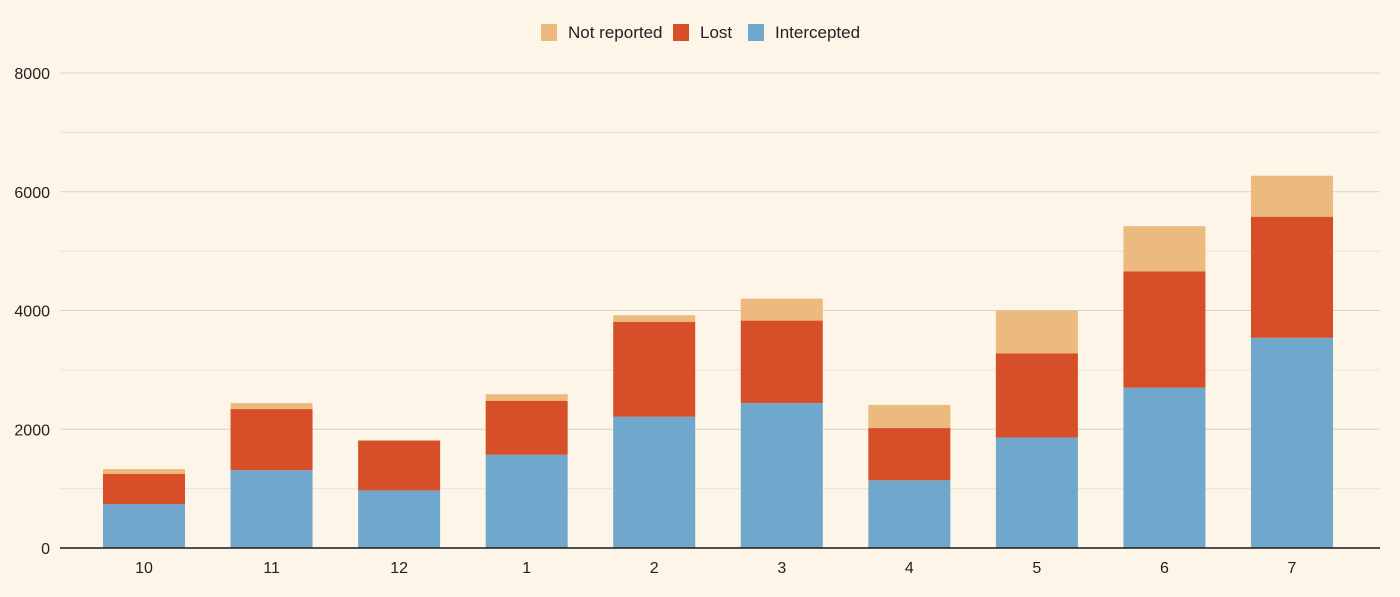 The height and width of the screenshot is (597, 1400). I want to click on legend-swatch-not-reported, so click(549, 32).